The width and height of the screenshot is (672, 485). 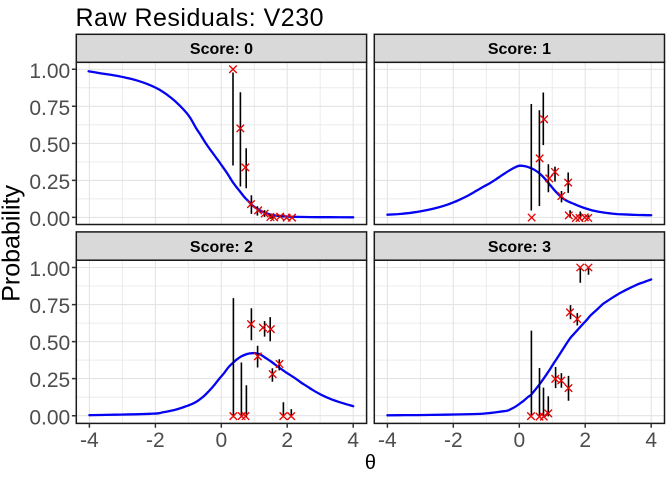 I want to click on svg-text: θ, so click(x=370, y=463).